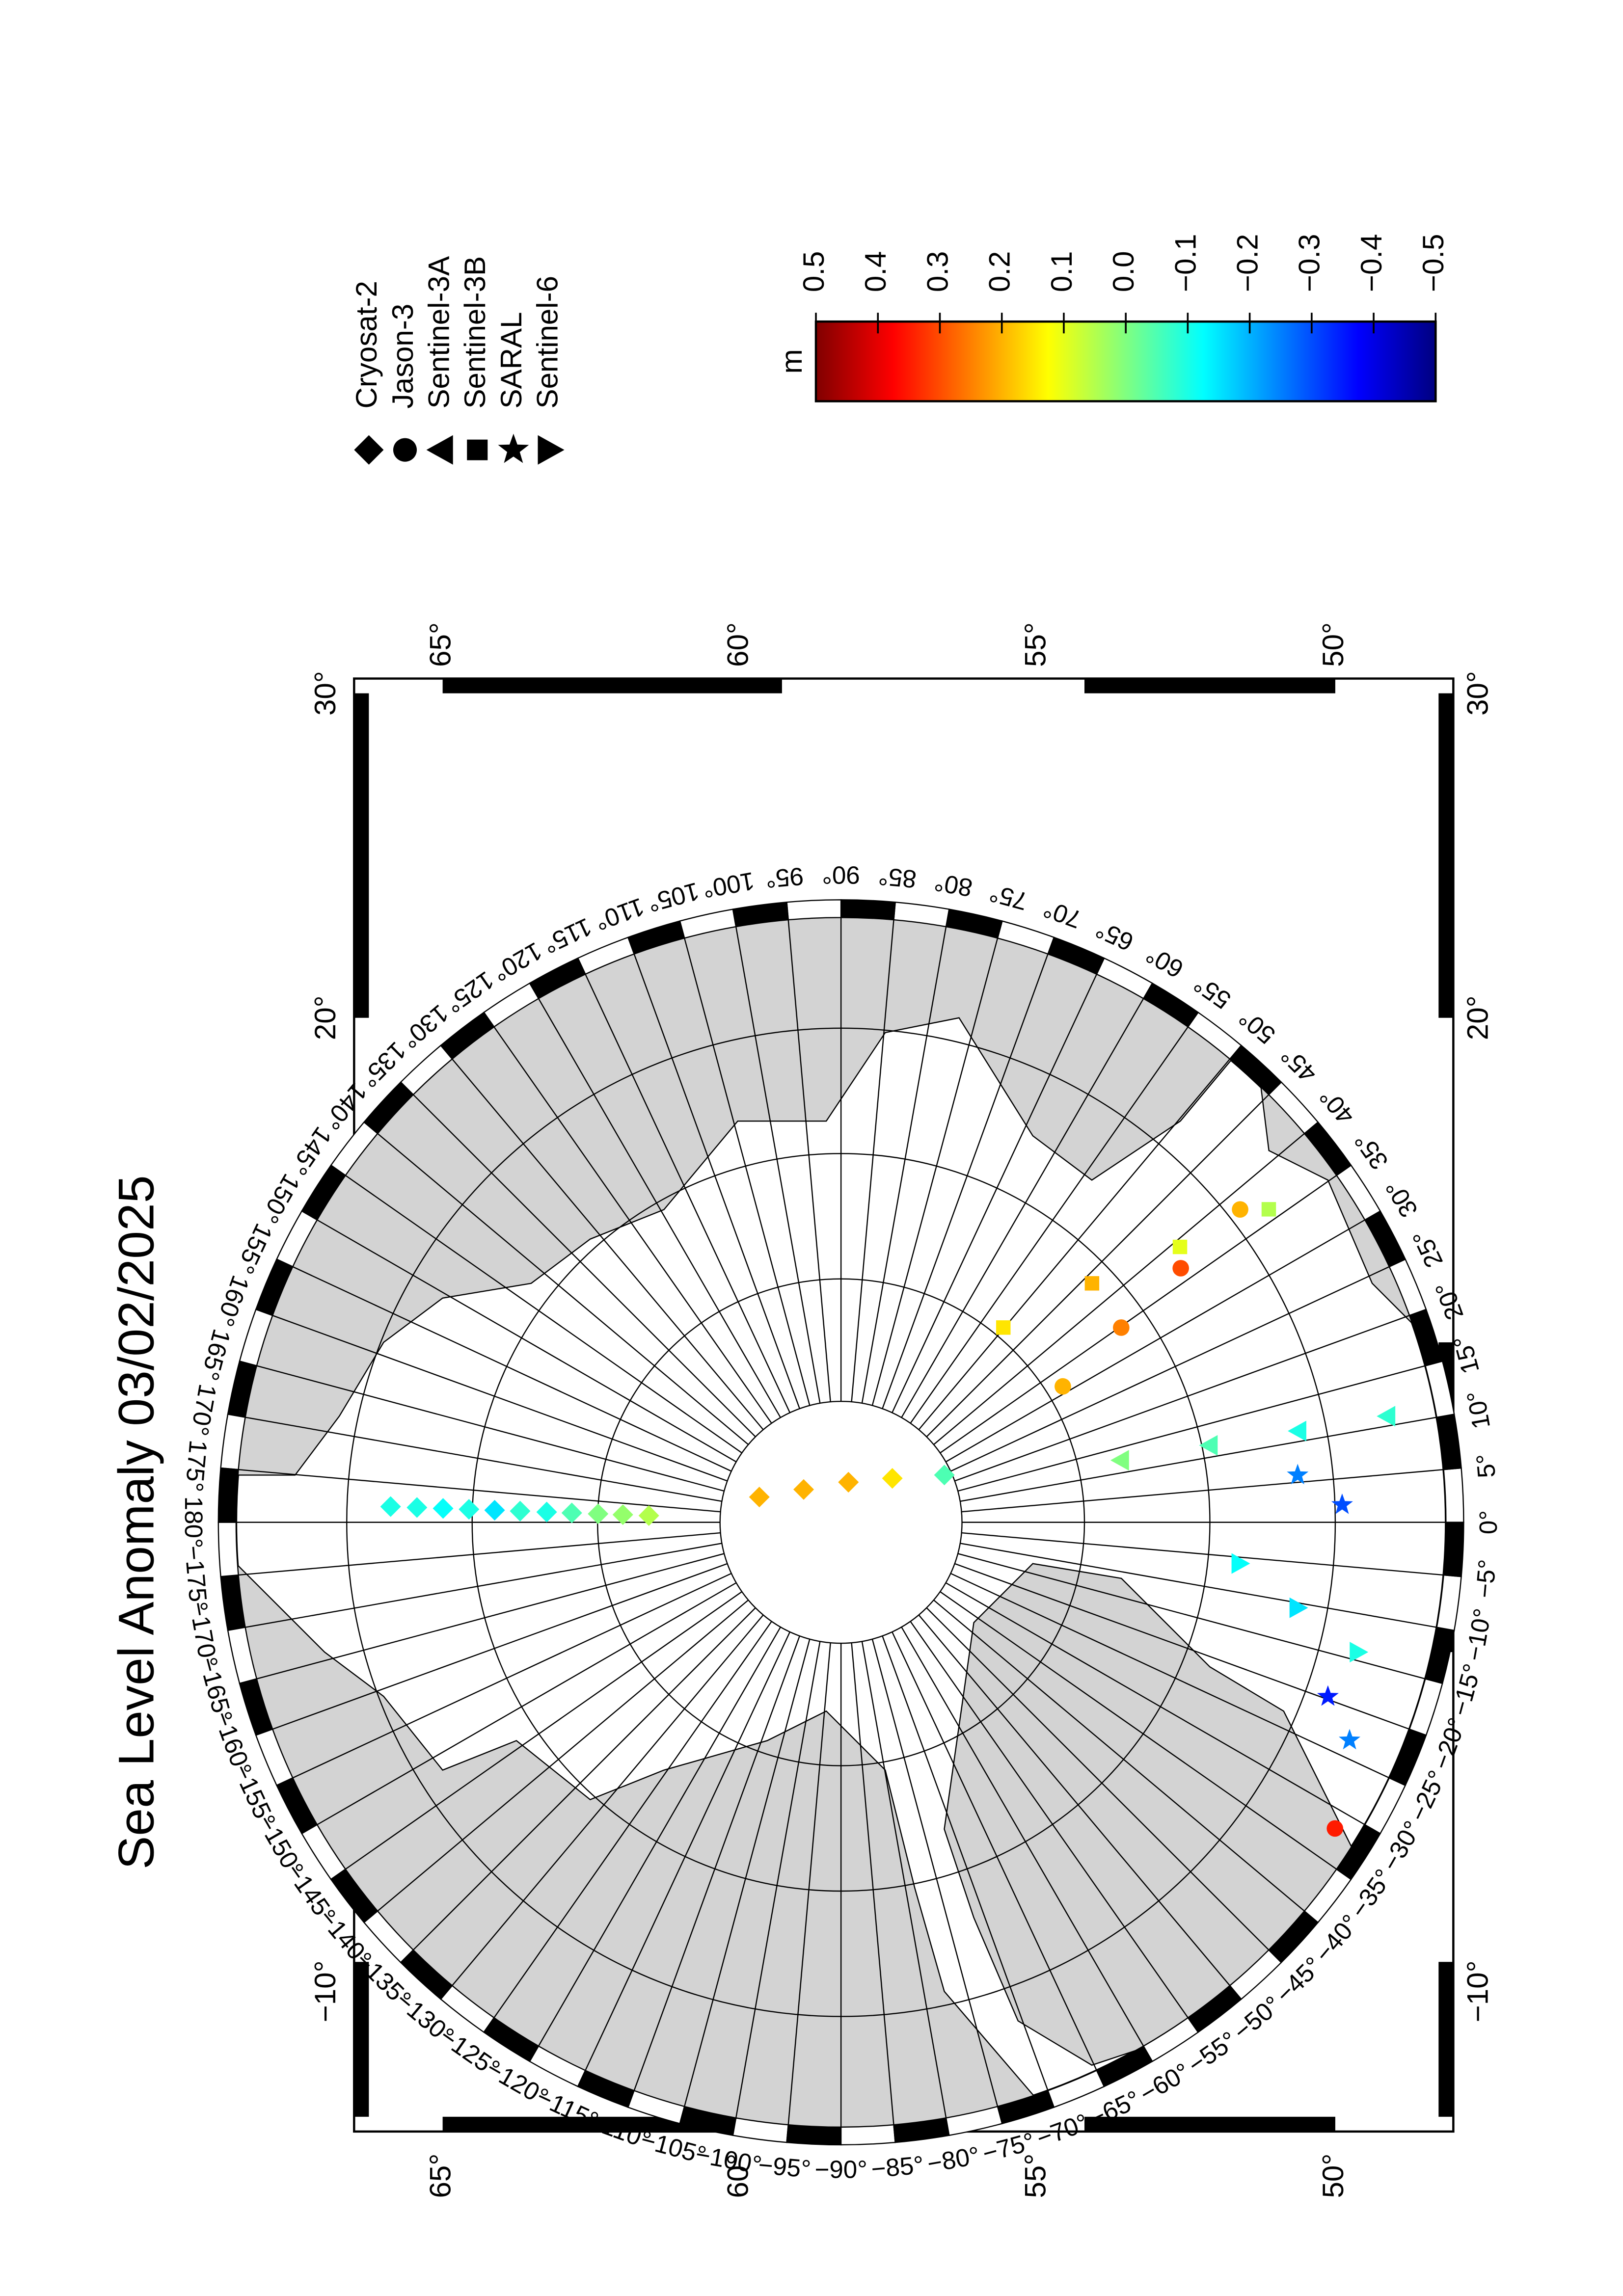 This screenshot has width=1623, height=2296. I want to click on frame-lat-label: 60°, so click(738, 2176).